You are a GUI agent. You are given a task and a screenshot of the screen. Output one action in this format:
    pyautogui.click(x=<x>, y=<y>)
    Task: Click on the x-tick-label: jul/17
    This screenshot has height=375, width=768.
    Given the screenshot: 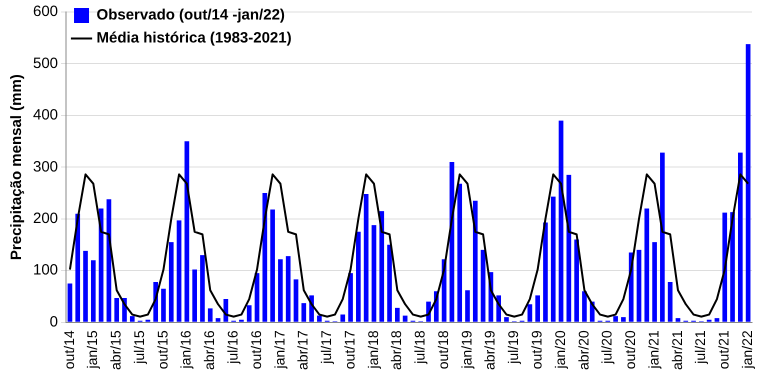 What is the action you would take?
    pyautogui.click(x=326, y=347)
    